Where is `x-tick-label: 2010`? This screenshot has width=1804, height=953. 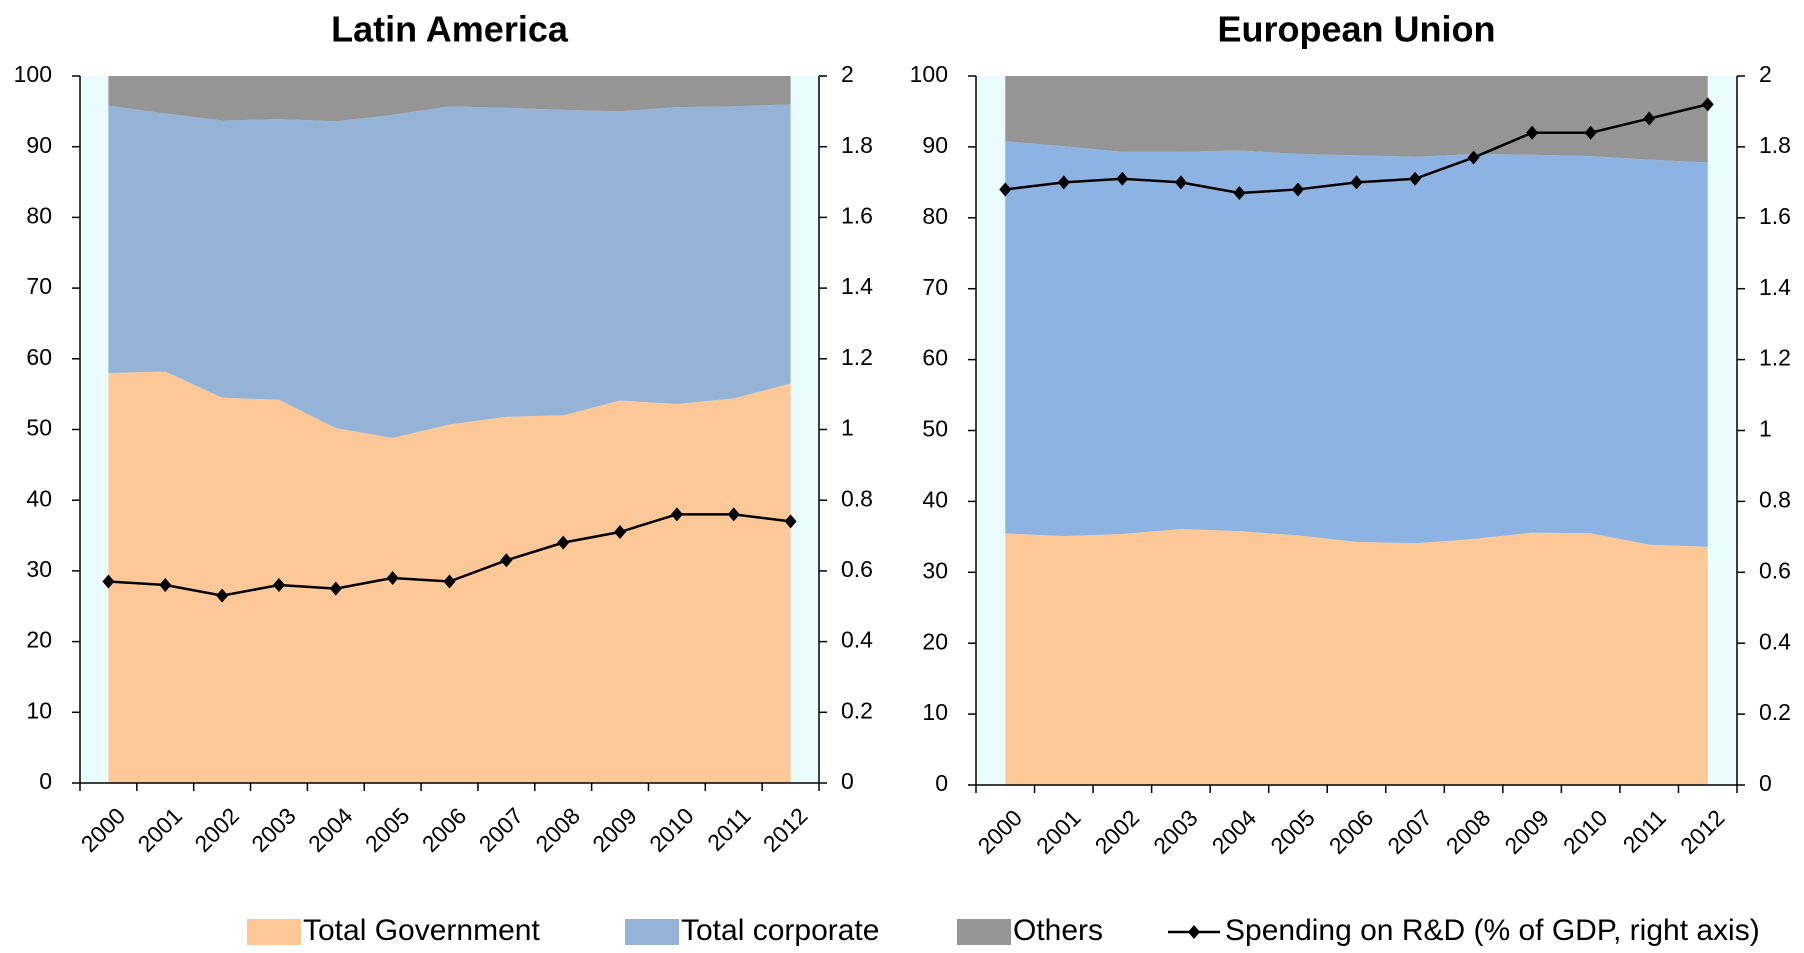
x-tick-label: 2010 is located at coordinates (671, 829).